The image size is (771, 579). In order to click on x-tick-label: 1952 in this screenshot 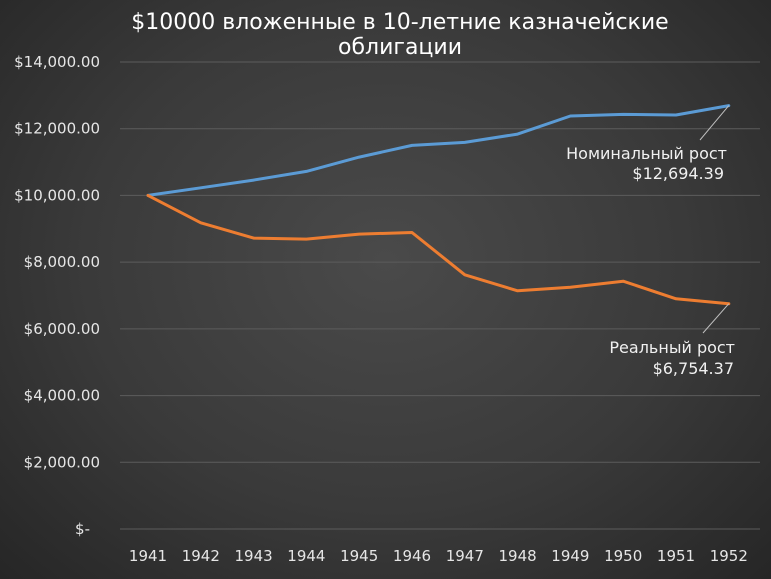, I will do `click(729, 556)`.